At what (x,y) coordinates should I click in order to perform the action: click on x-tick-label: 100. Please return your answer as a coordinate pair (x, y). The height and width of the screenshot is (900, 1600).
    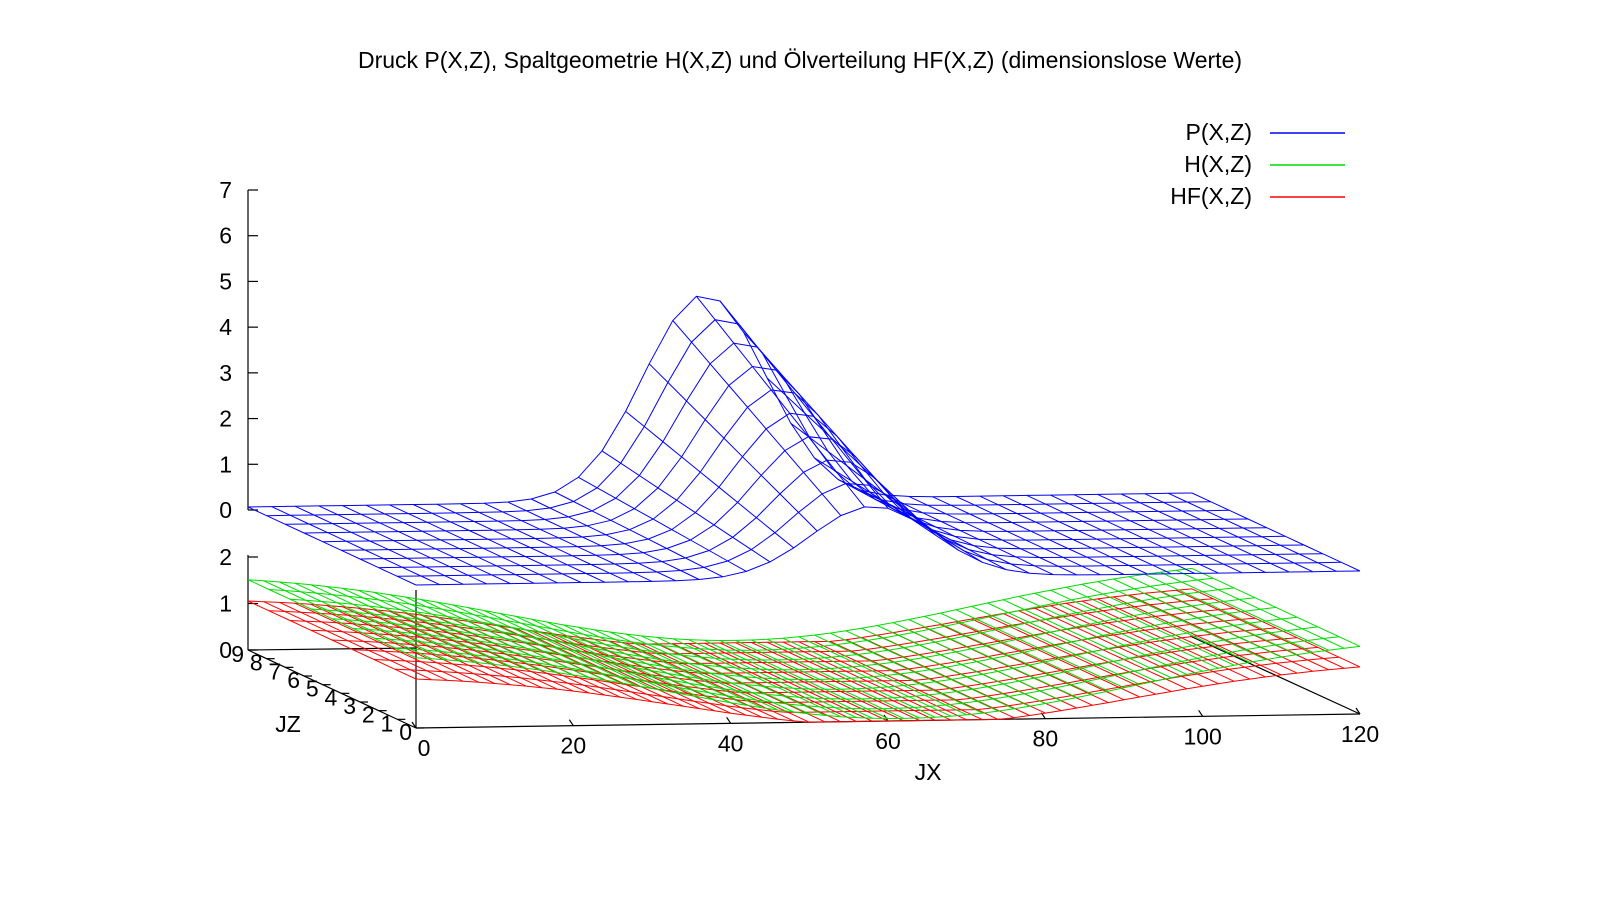
    Looking at the image, I should click on (1202, 736).